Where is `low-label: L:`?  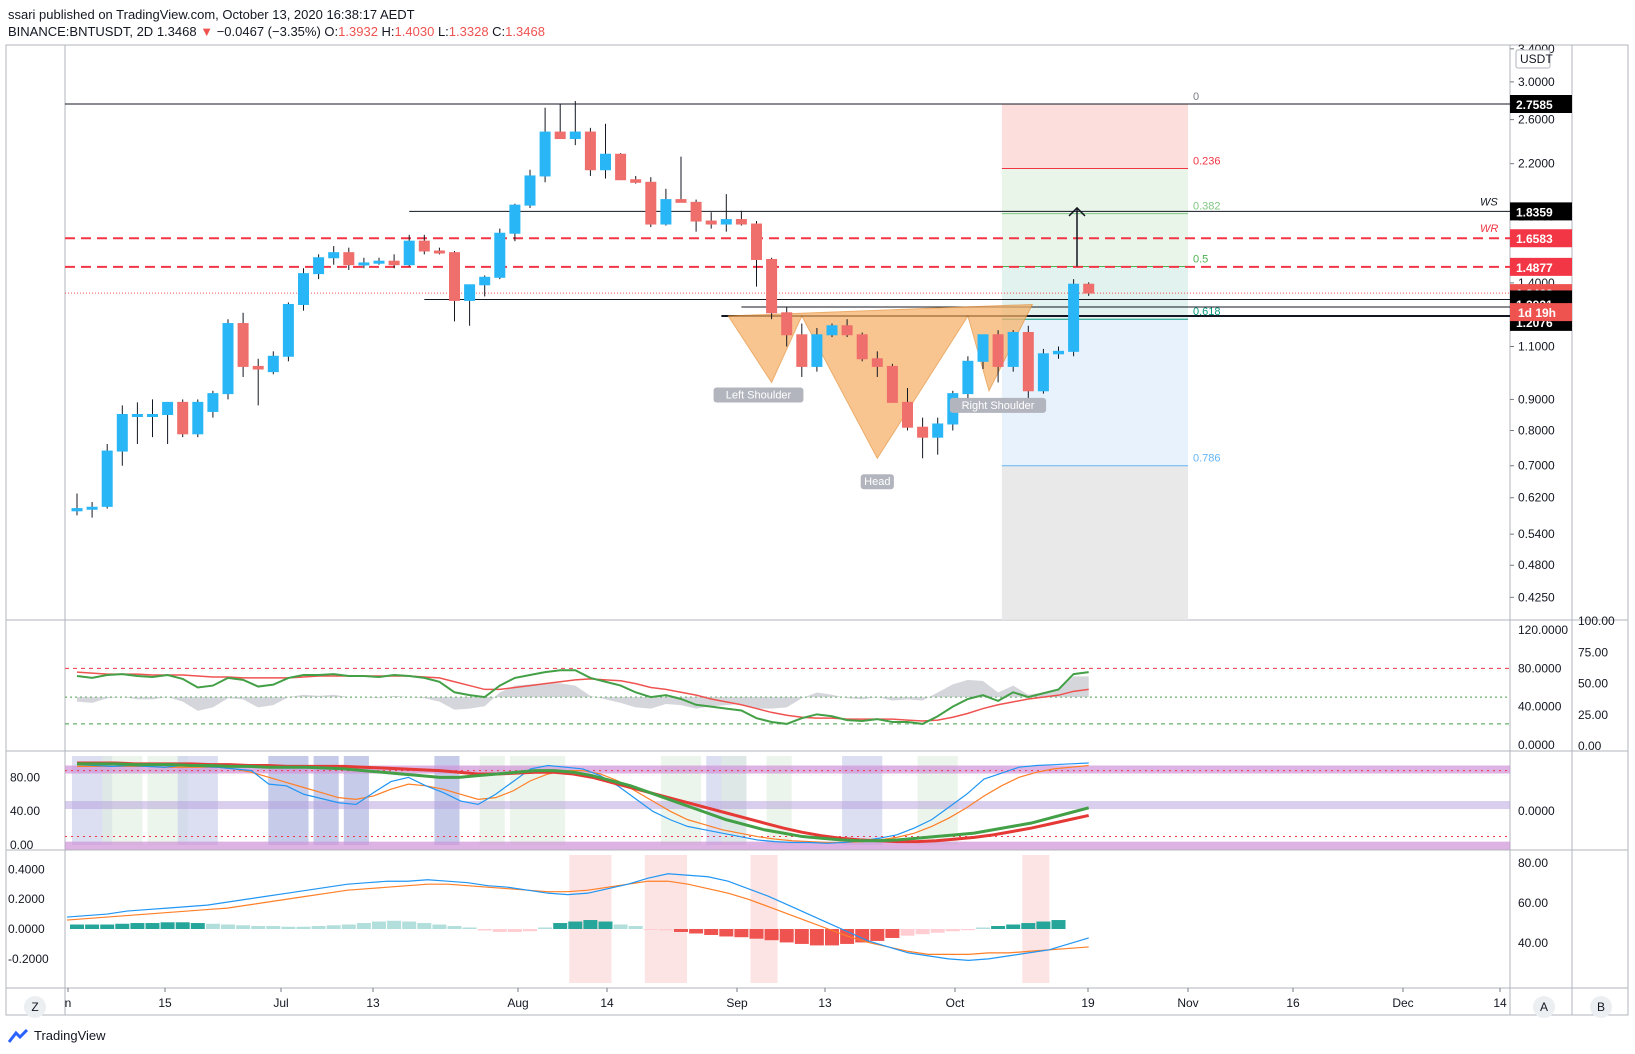
low-label: L: is located at coordinates (443, 31).